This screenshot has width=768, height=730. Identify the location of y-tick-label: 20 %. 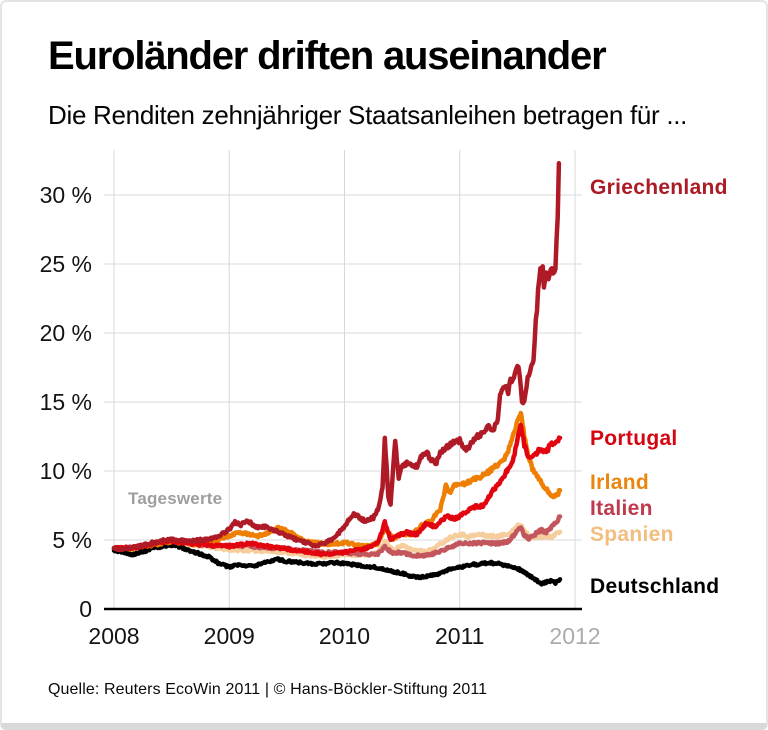
(65, 333).